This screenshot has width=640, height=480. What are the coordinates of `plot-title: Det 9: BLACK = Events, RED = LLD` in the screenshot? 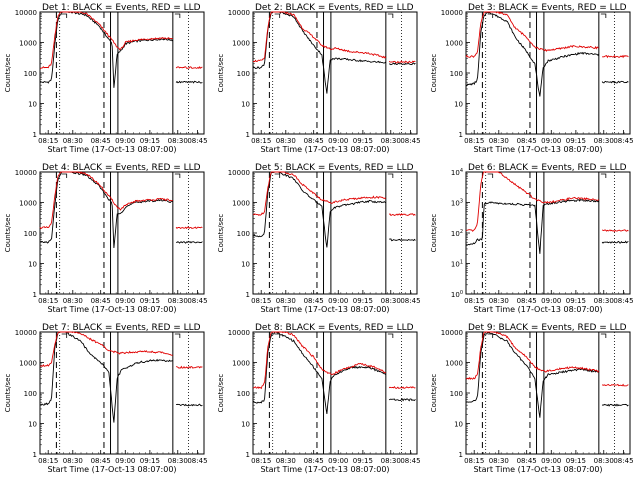 It's located at (547, 328).